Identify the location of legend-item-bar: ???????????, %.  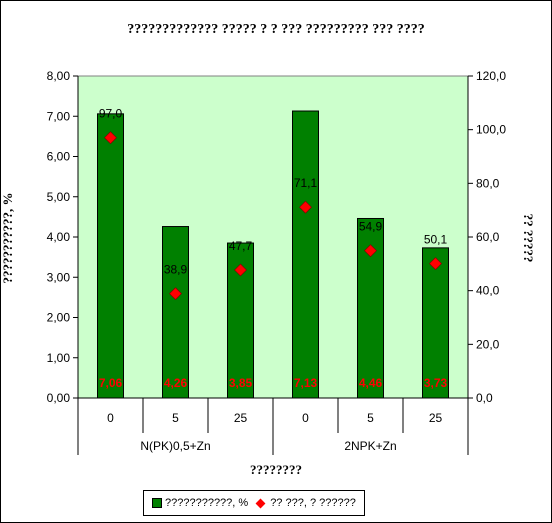
(200, 503).